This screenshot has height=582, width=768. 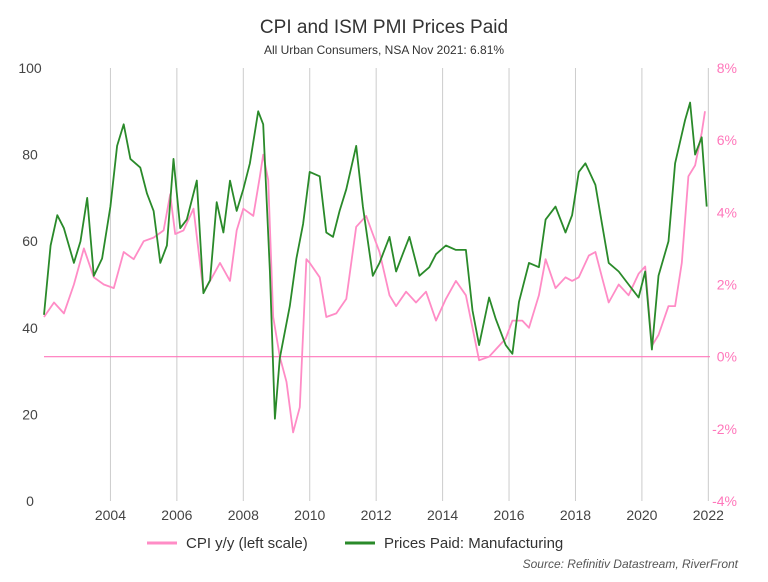 I want to click on right-axis: -4% -2% 0% 2% 4% 6% 8%, so click(x=724, y=284).